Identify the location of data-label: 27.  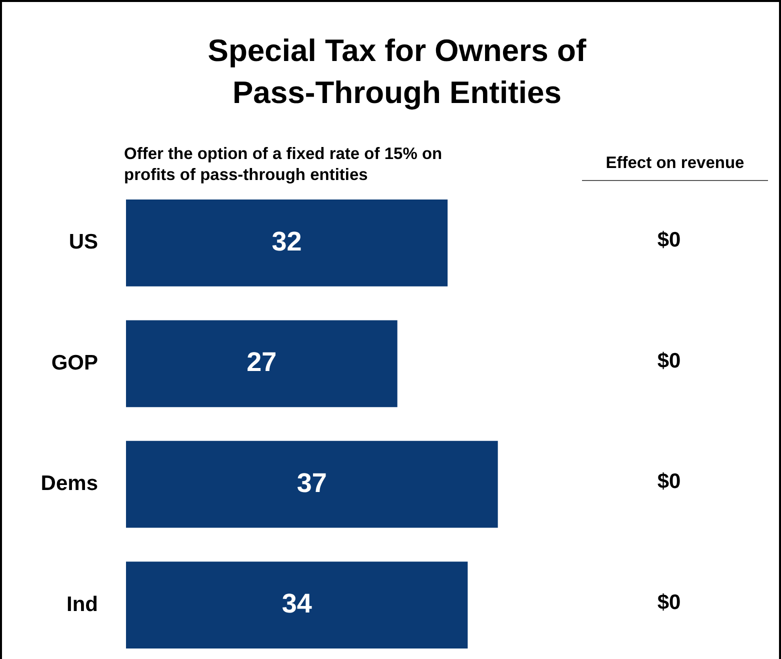
(261, 362).